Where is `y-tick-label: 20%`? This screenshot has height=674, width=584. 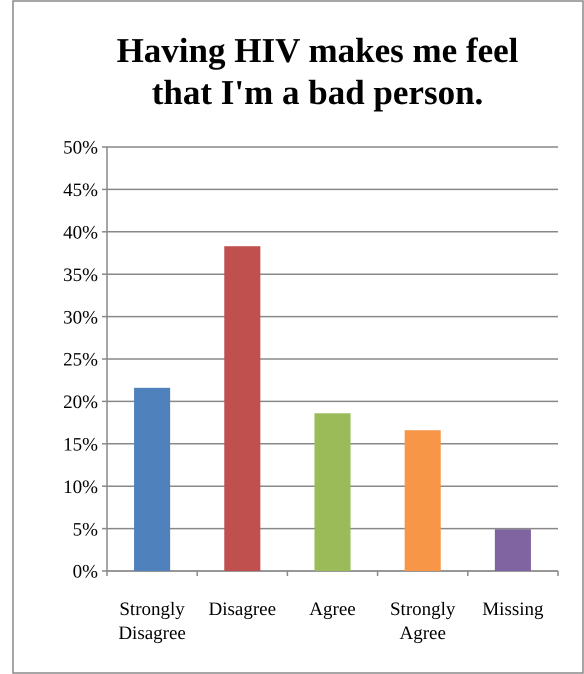 y-tick-label: 20% is located at coordinates (80, 403).